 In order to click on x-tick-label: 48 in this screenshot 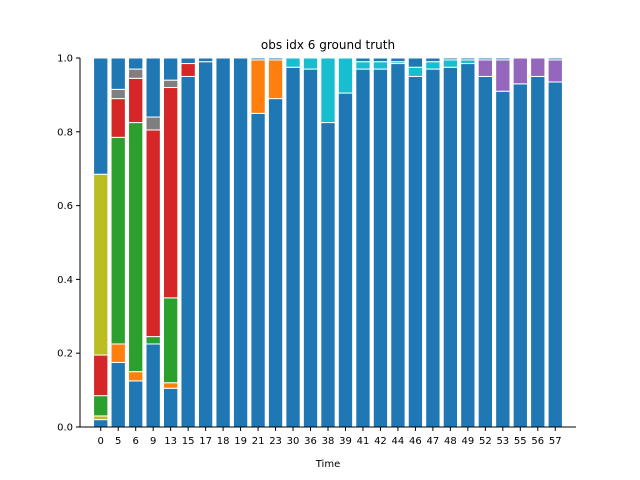, I will do `click(450, 441)`.